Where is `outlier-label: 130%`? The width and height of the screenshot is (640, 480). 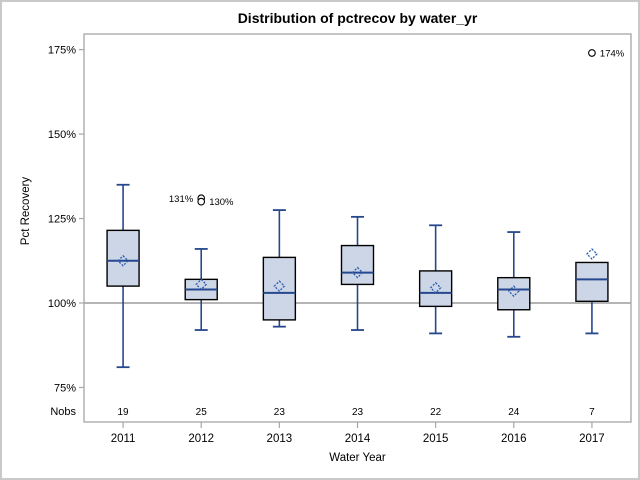
outlier-label: 130% is located at coordinates (221, 202).